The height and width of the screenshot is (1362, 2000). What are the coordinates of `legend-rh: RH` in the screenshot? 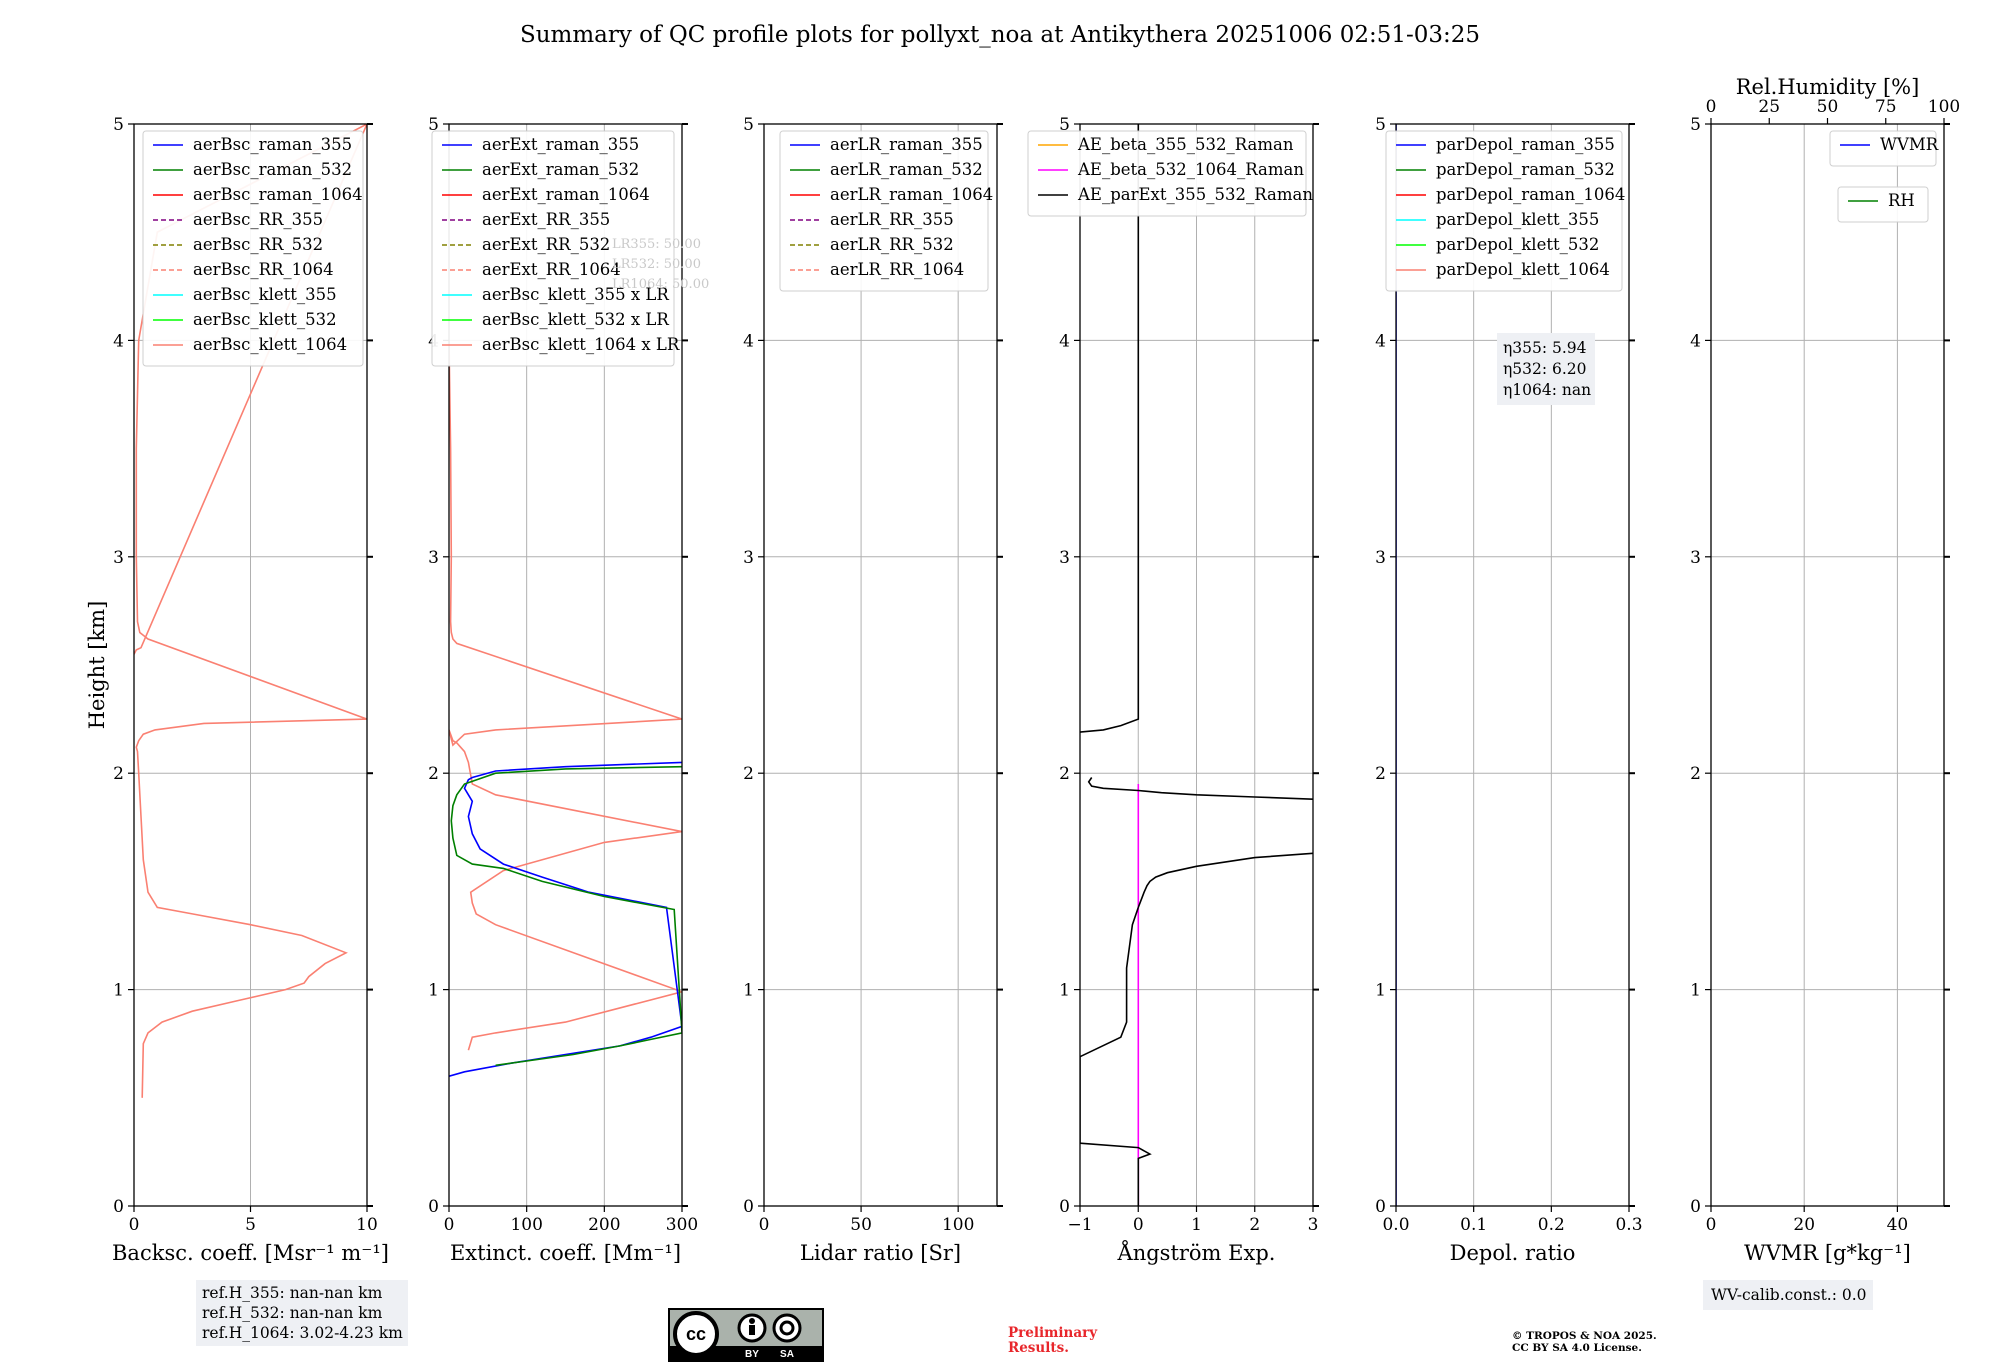 It's located at (1883, 204).